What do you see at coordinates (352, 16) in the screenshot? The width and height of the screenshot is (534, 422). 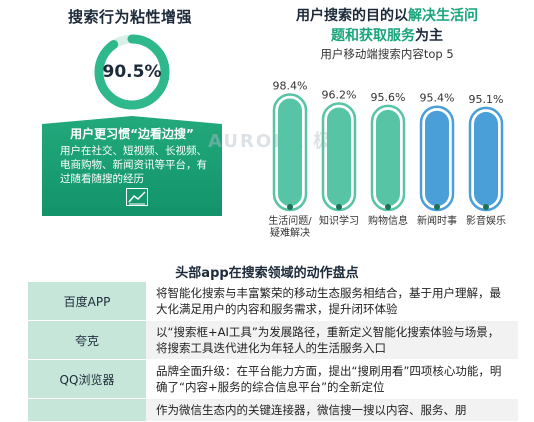 I see `title-line1-prefix: 用户搜索的目的以` at bounding box center [352, 16].